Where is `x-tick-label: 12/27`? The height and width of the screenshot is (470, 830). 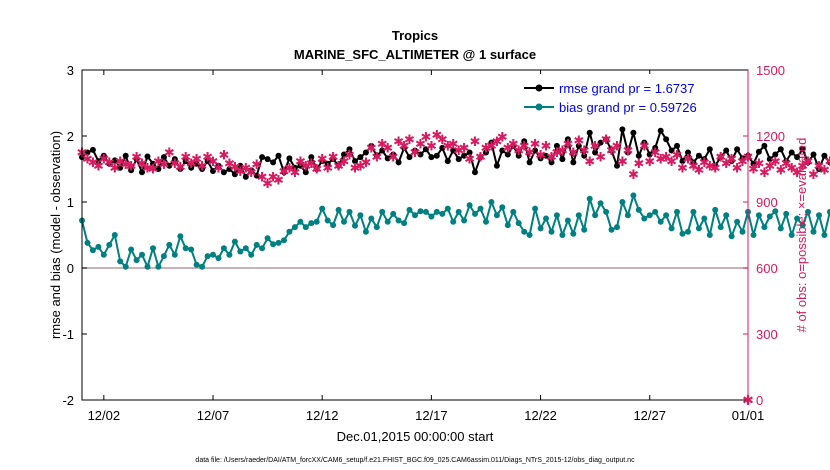 x-tick-label: 12/27 is located at coordinates (649, 415).